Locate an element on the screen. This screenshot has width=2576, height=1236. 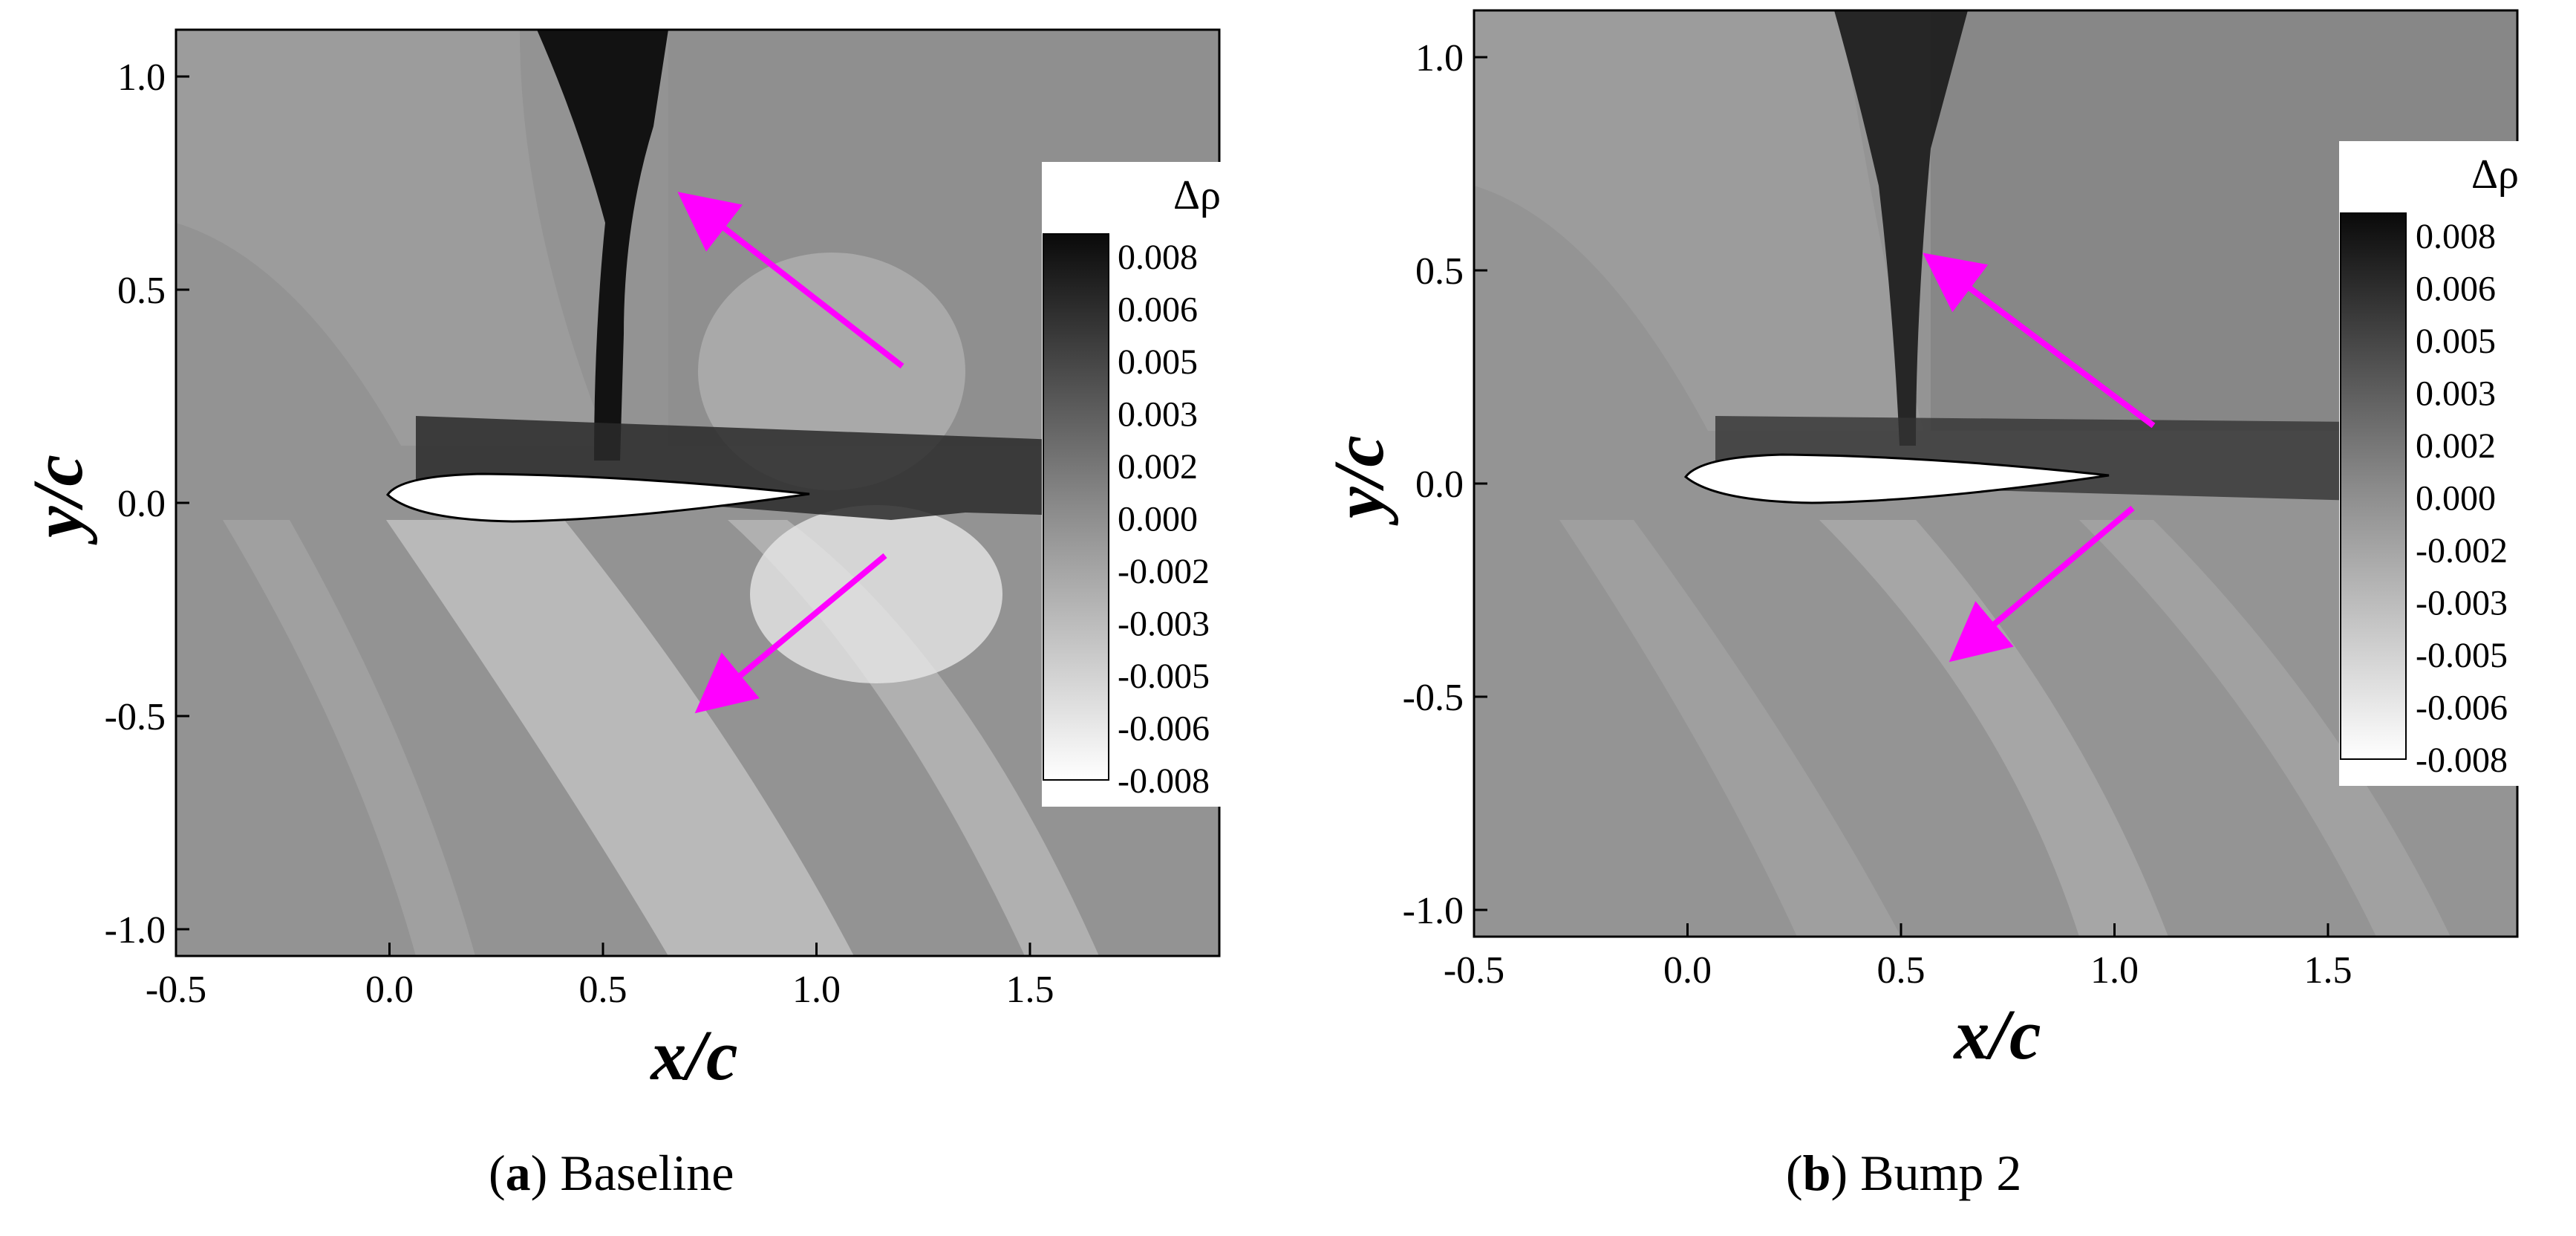
panel-a-colorbar-tick-label: -0.008 is located at coordinates (1164, 781).